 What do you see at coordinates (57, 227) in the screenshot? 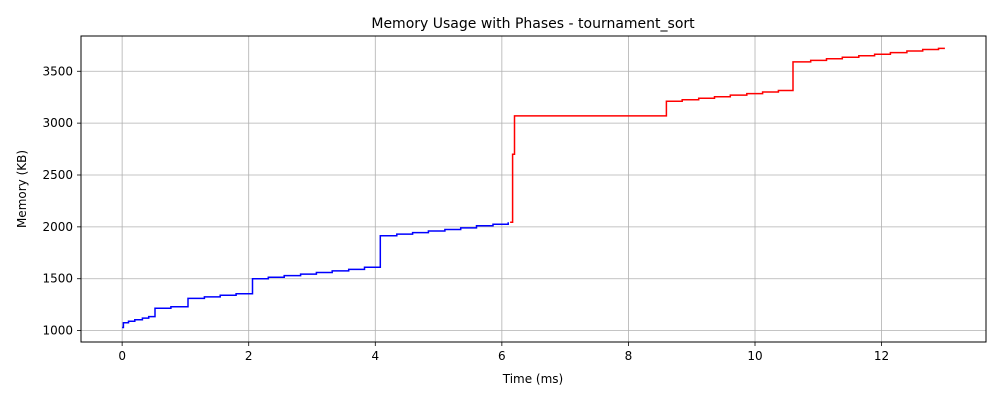
I see `y-tick-label: 2000` at bounding box center [57, 227].